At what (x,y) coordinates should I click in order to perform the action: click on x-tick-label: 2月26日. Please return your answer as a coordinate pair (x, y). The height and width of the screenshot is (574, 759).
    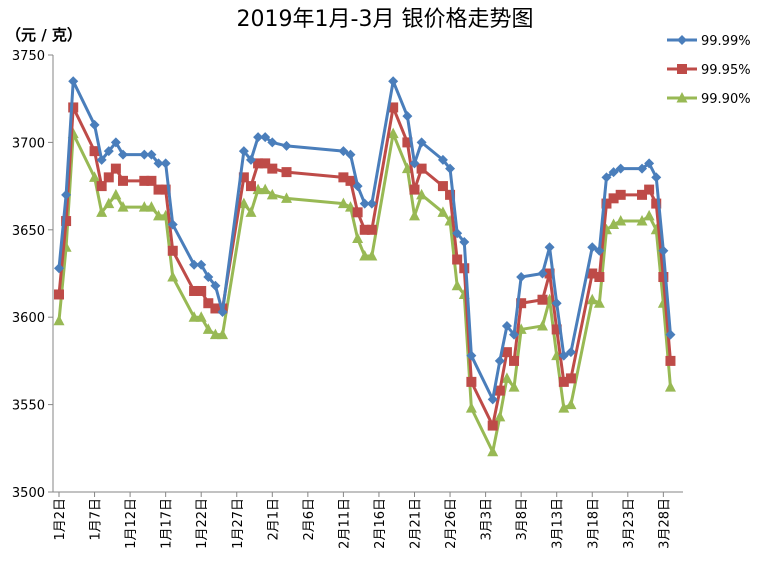
    Looking at the image, I should click on (451, 523).